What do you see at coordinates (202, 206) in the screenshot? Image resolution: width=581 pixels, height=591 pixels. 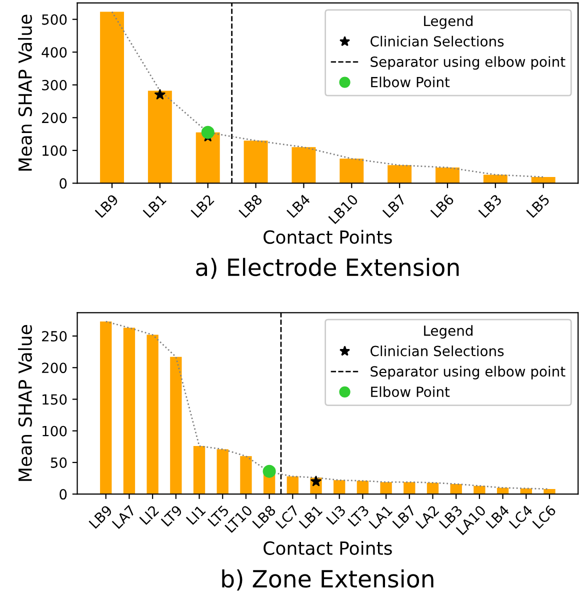 I see `x-tick-label: LB2` at bounding box center [202, 206].